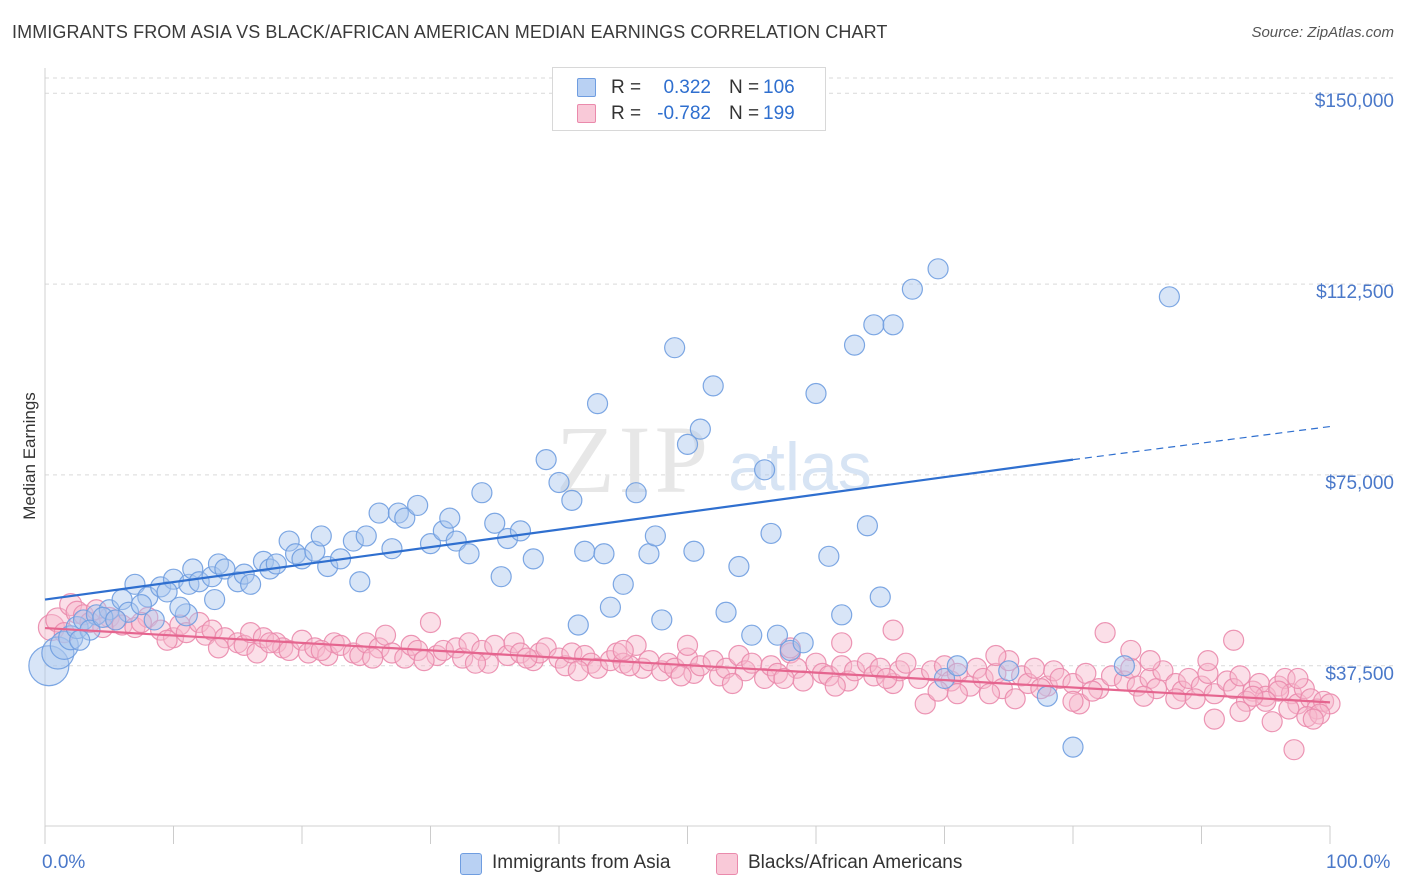 The width and height of the screenshot is (1406, 892). I want to click on y-tick-label: $75,000, so click(1359, 483).